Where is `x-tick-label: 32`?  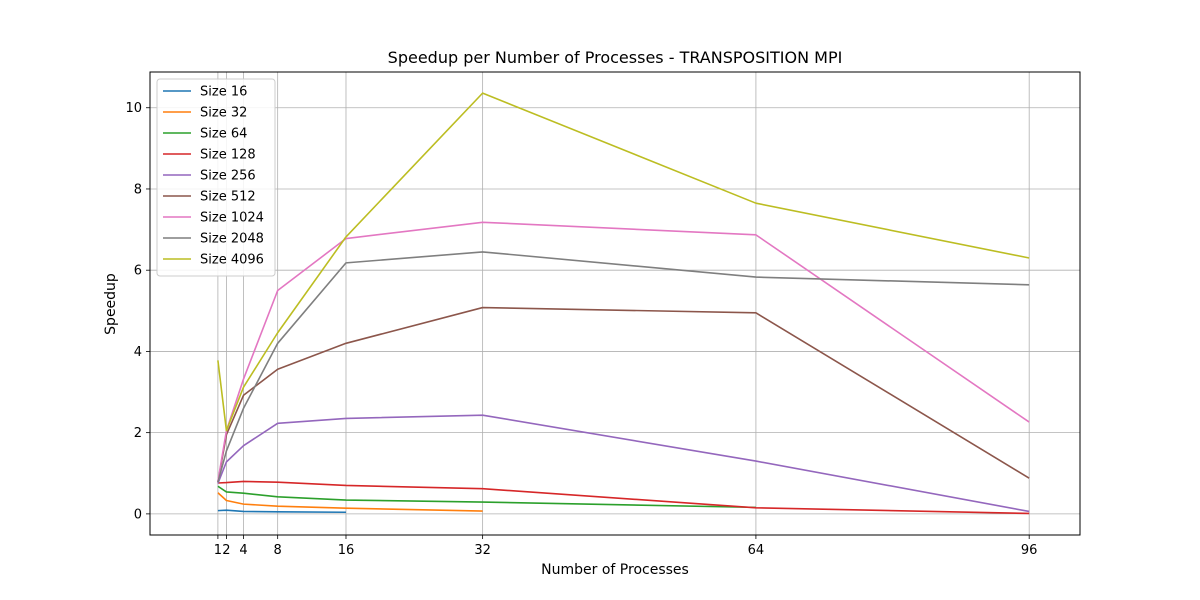
x-tick-label: 32 is located at coordinates (482, 550).